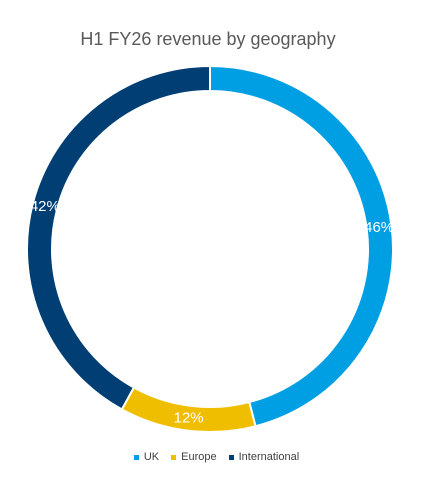  Describe the element at coordinates (151, 457) in the screenshot. I see `legend-label-uk: UK` at that location.